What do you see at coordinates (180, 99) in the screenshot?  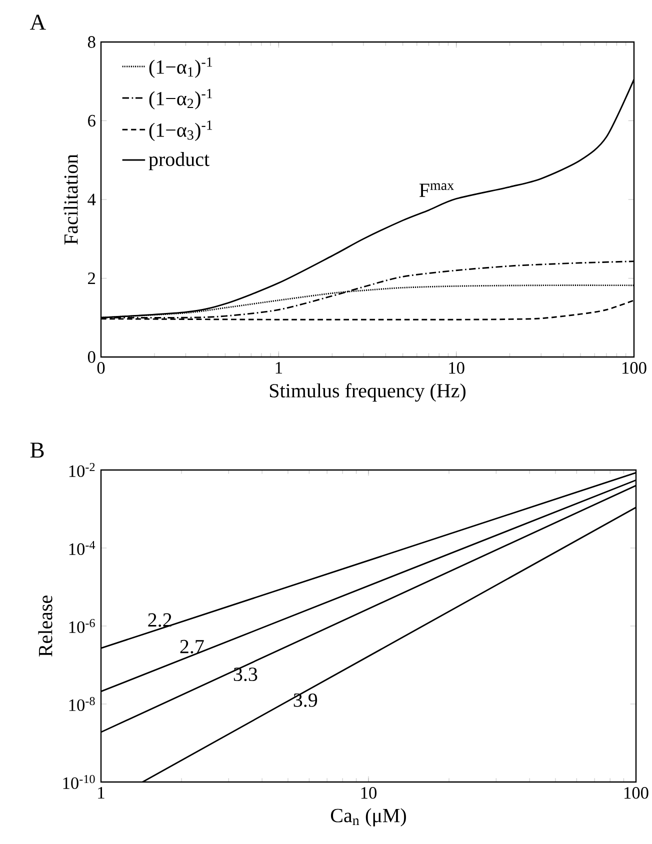 I see `legend-label: (1−α$_{2}$)$^{-1}$` at bounding box center [180, 99].